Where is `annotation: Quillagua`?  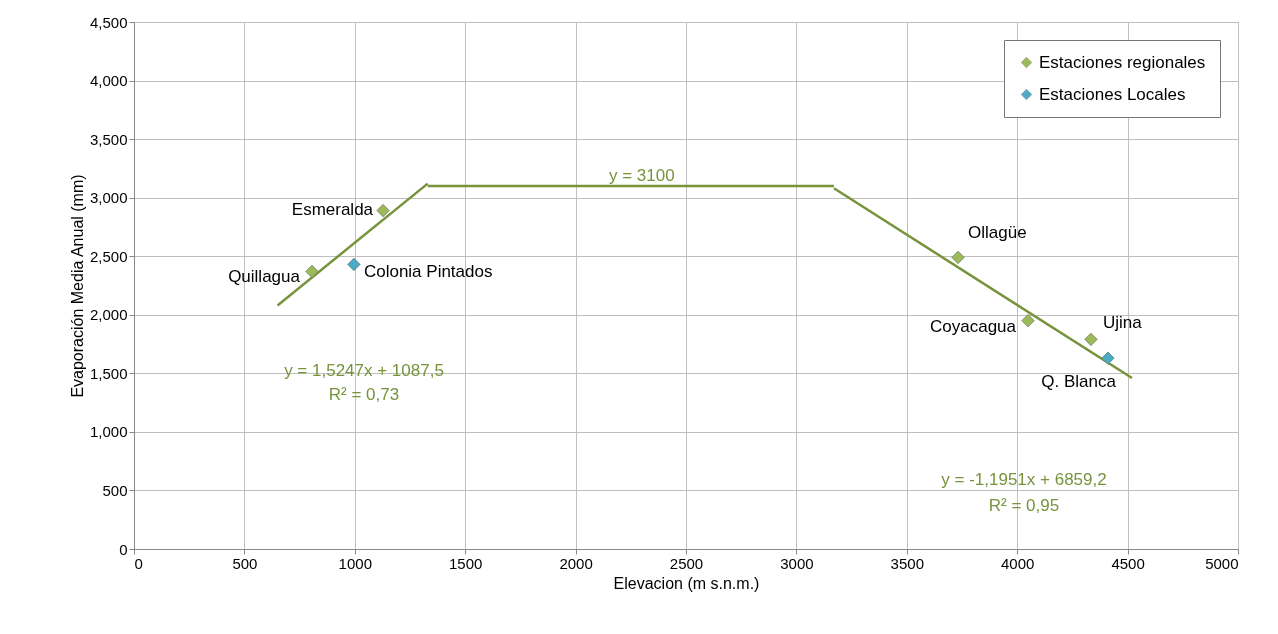 annotation: Quillagua is located at coordinates (264, 276).